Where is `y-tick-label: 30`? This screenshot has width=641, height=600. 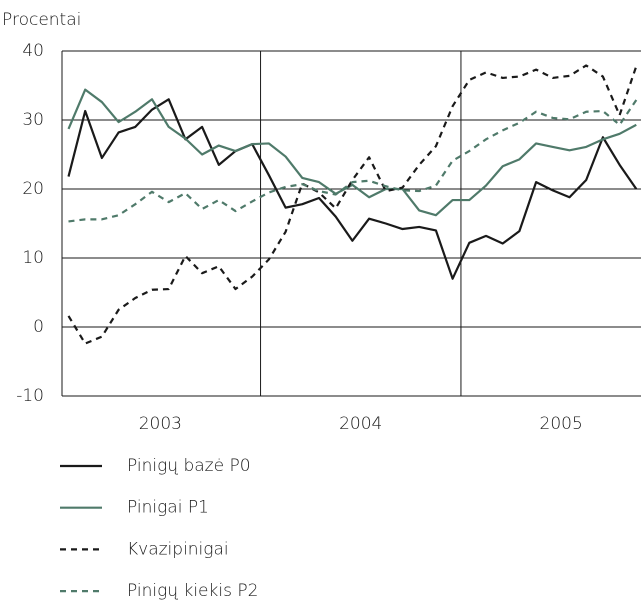 y-tick-label: 30 is located at coordinates (33, 120).